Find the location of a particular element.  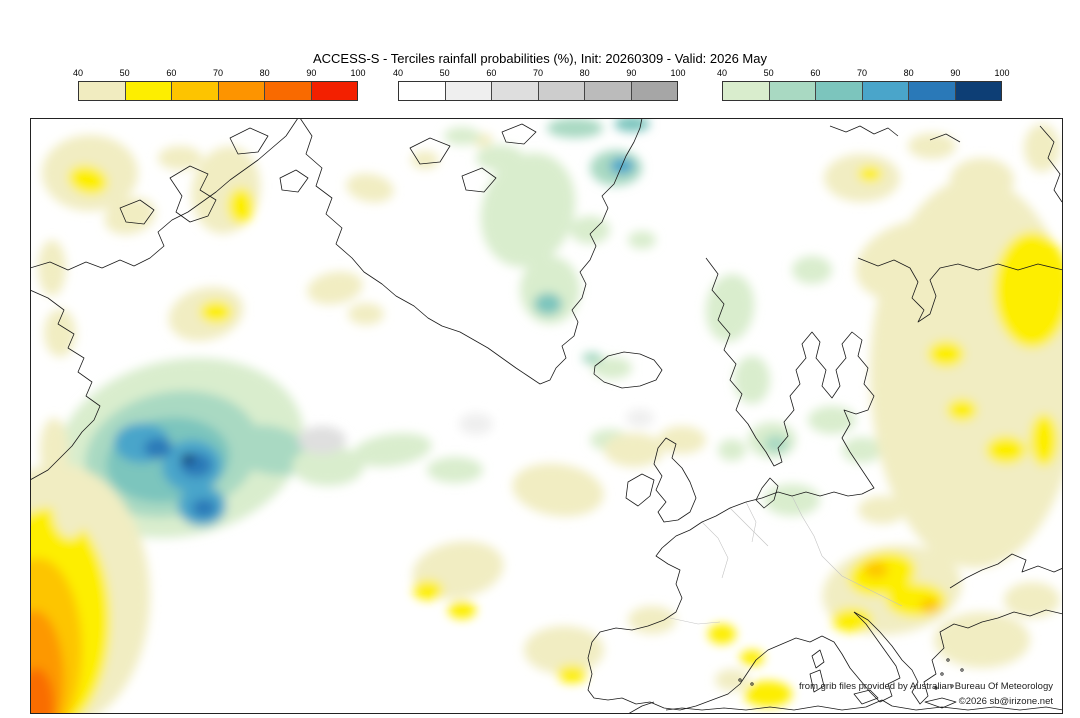

colorbar-wet-swatches is located at coordinates (862, 91).